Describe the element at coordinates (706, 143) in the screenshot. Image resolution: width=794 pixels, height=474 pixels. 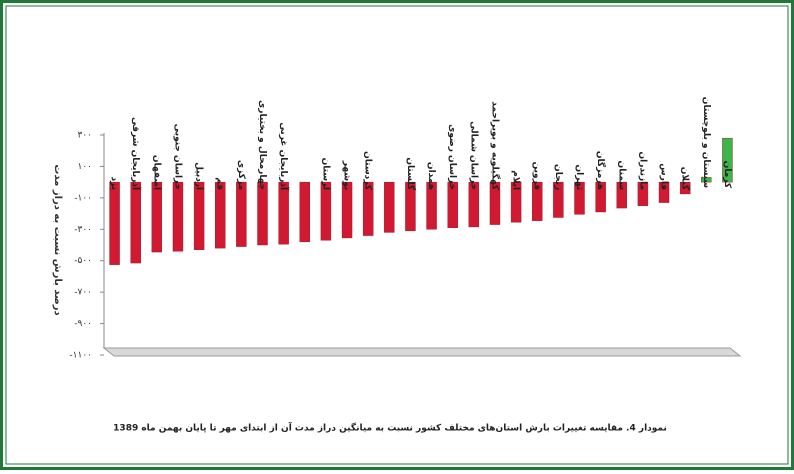
I see `x-tick-label: سیستان و بلوچستان` at that location.